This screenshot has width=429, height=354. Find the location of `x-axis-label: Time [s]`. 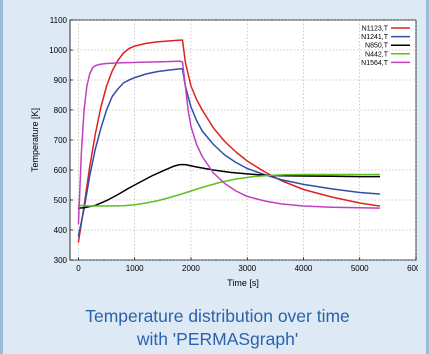

x-axis-label: Time [s] is located at coordinates (243, 283).